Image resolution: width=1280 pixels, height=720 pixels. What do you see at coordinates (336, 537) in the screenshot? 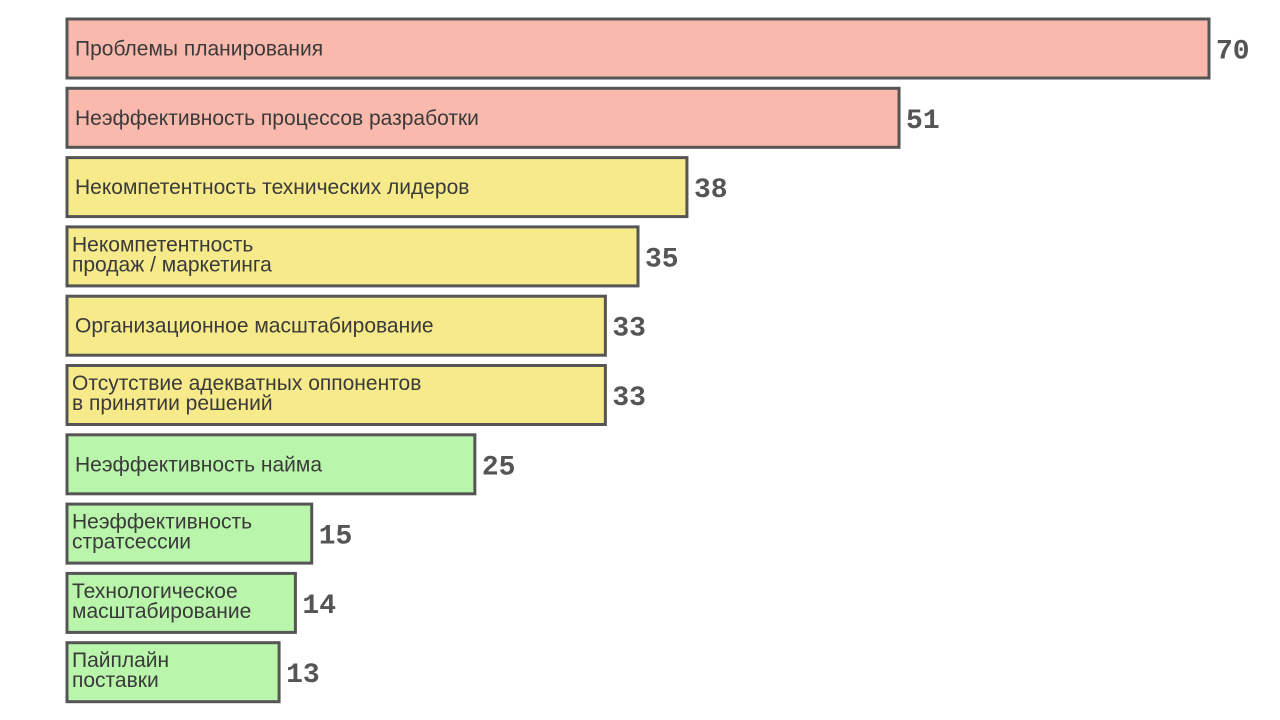
I see `bar-value-label: 15` at bounding box center [336, 537].